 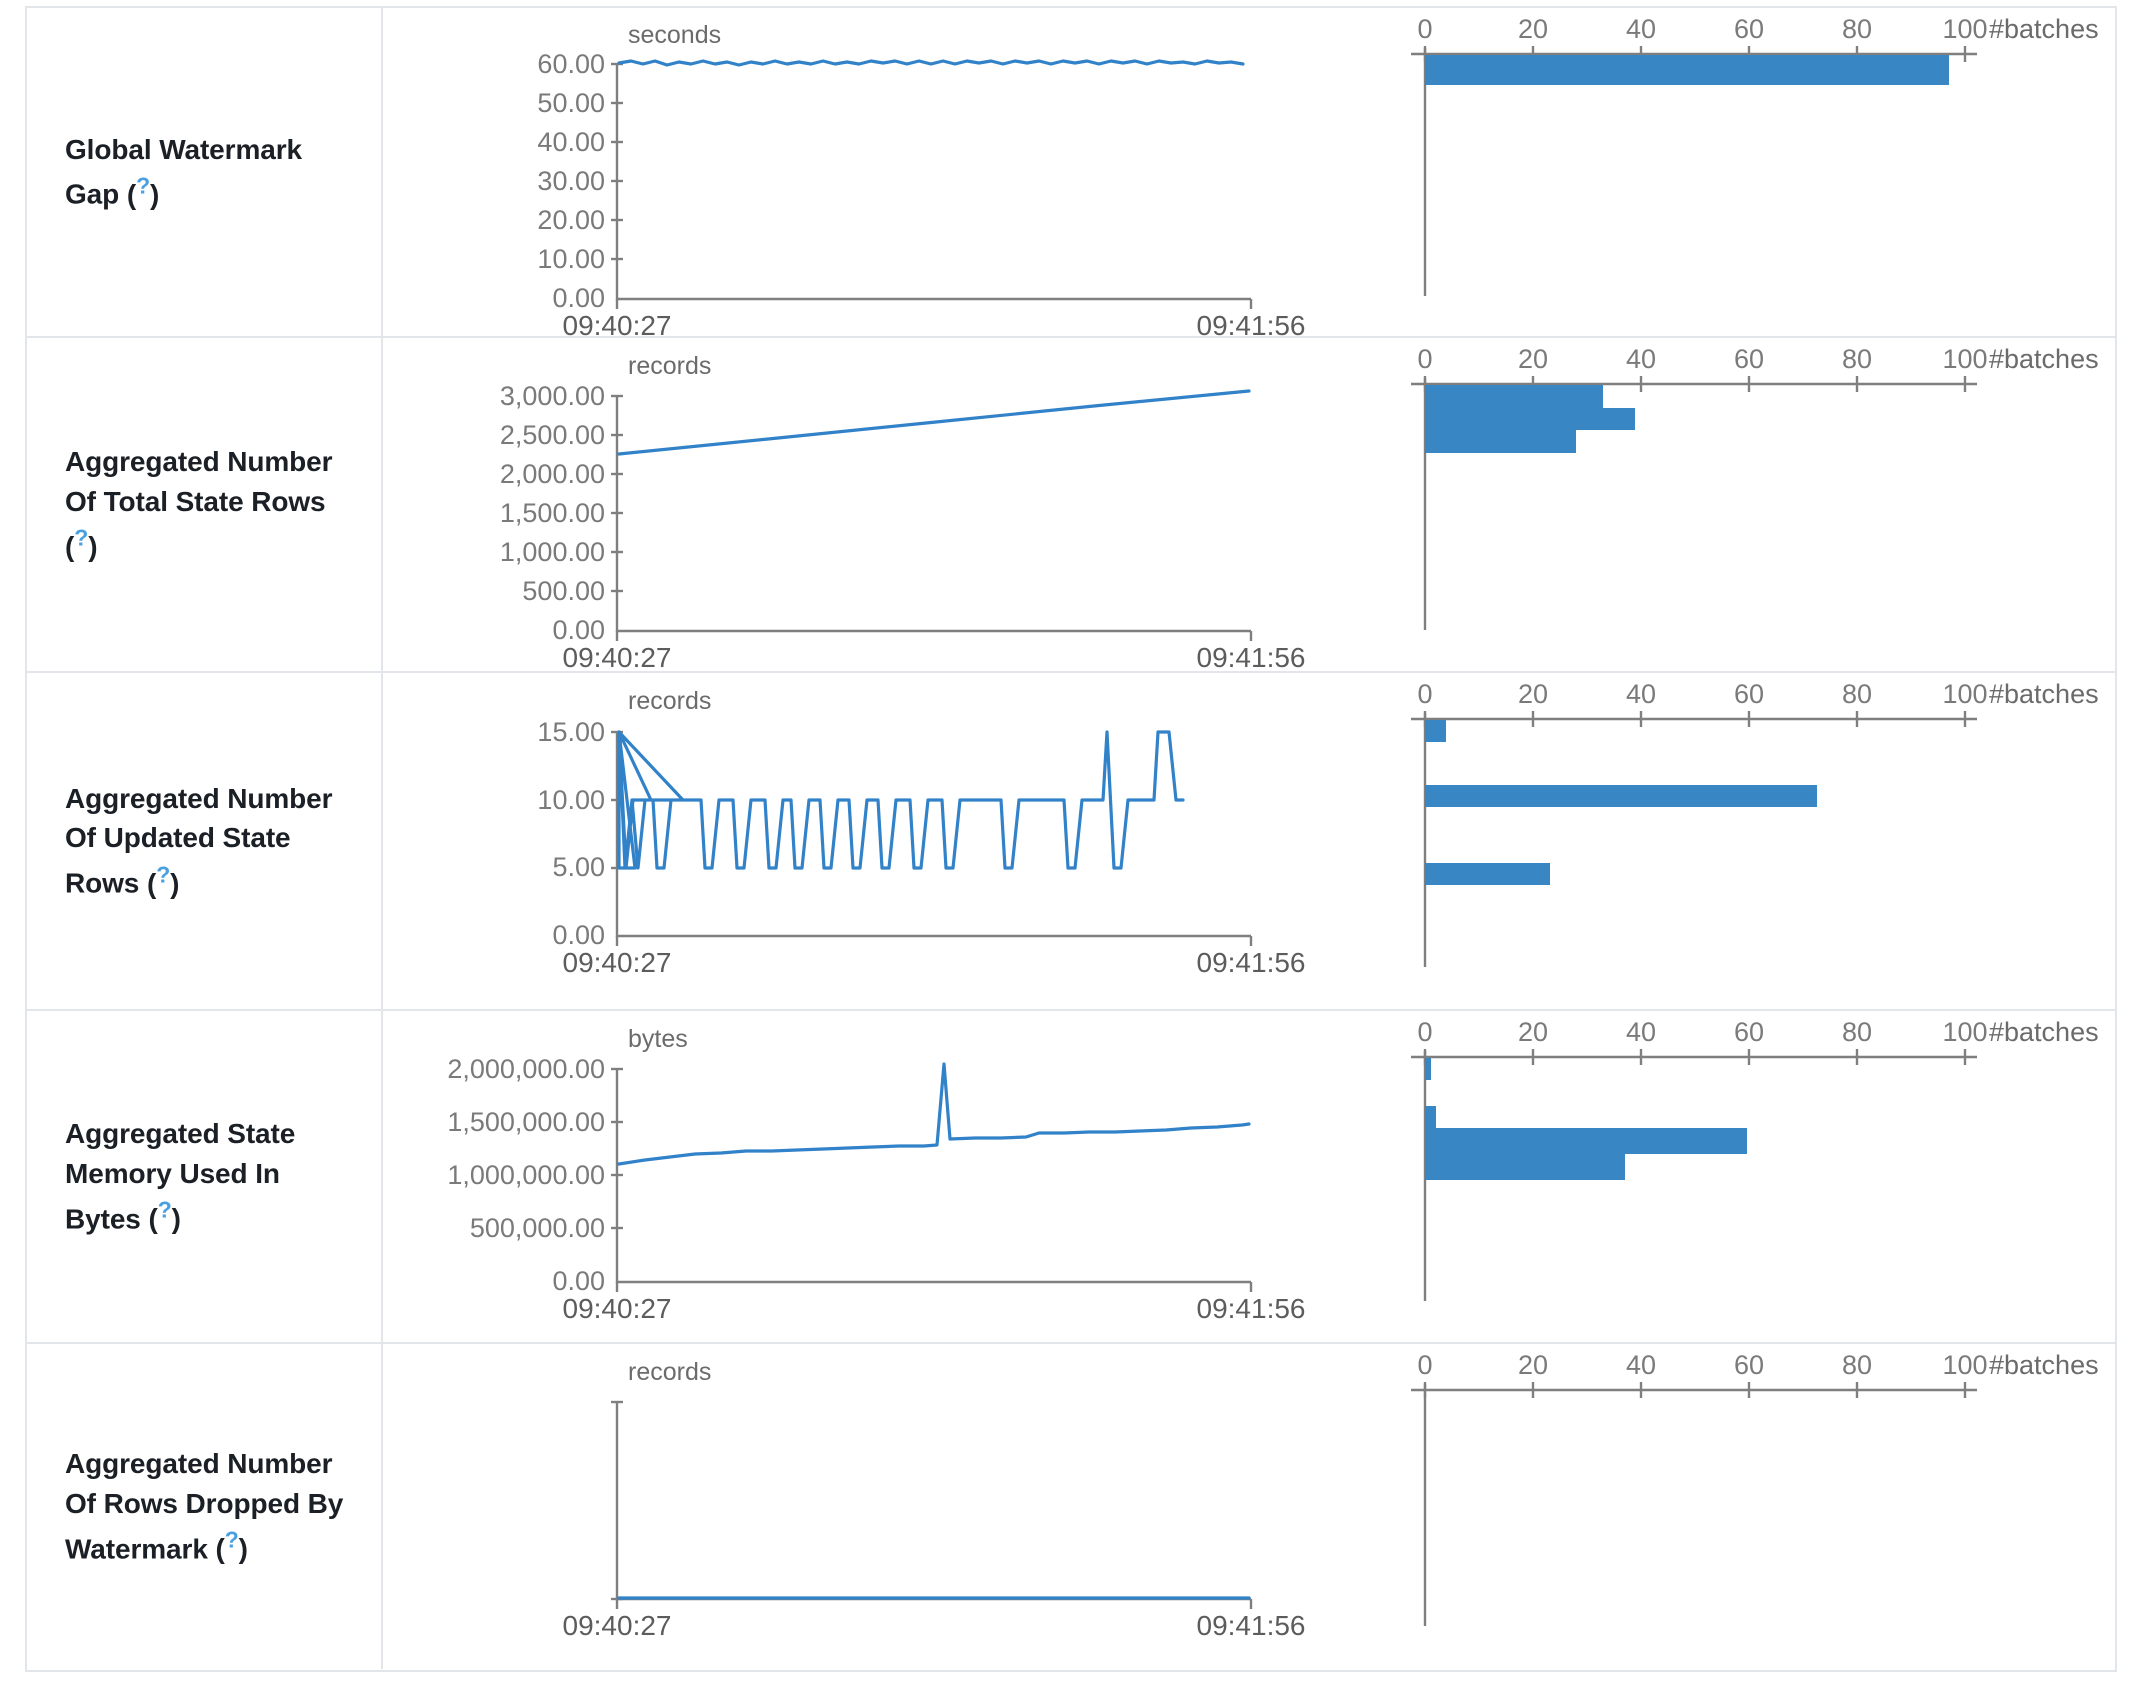 I want to click on histogram-chart-total-state-rows: 0 20 40 60 80 100 #batches, so click(x=1767, y=505).